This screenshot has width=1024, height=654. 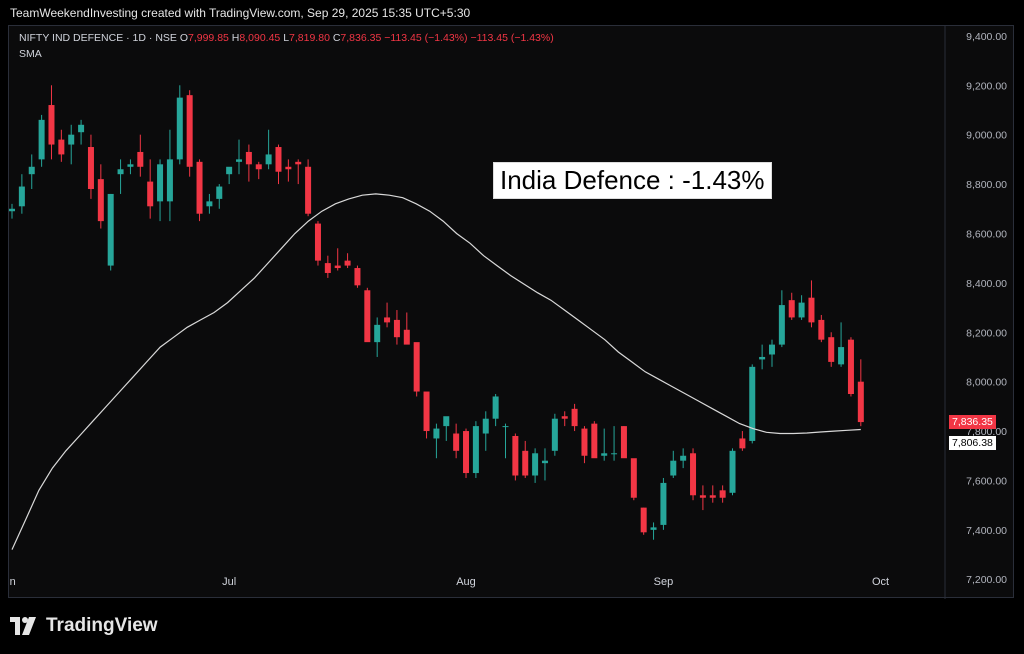 What do you see at coordinates (972, 422) in the screenshot?
I see `last-price-badge: 7,836.35` at bounding box center [972, 422].